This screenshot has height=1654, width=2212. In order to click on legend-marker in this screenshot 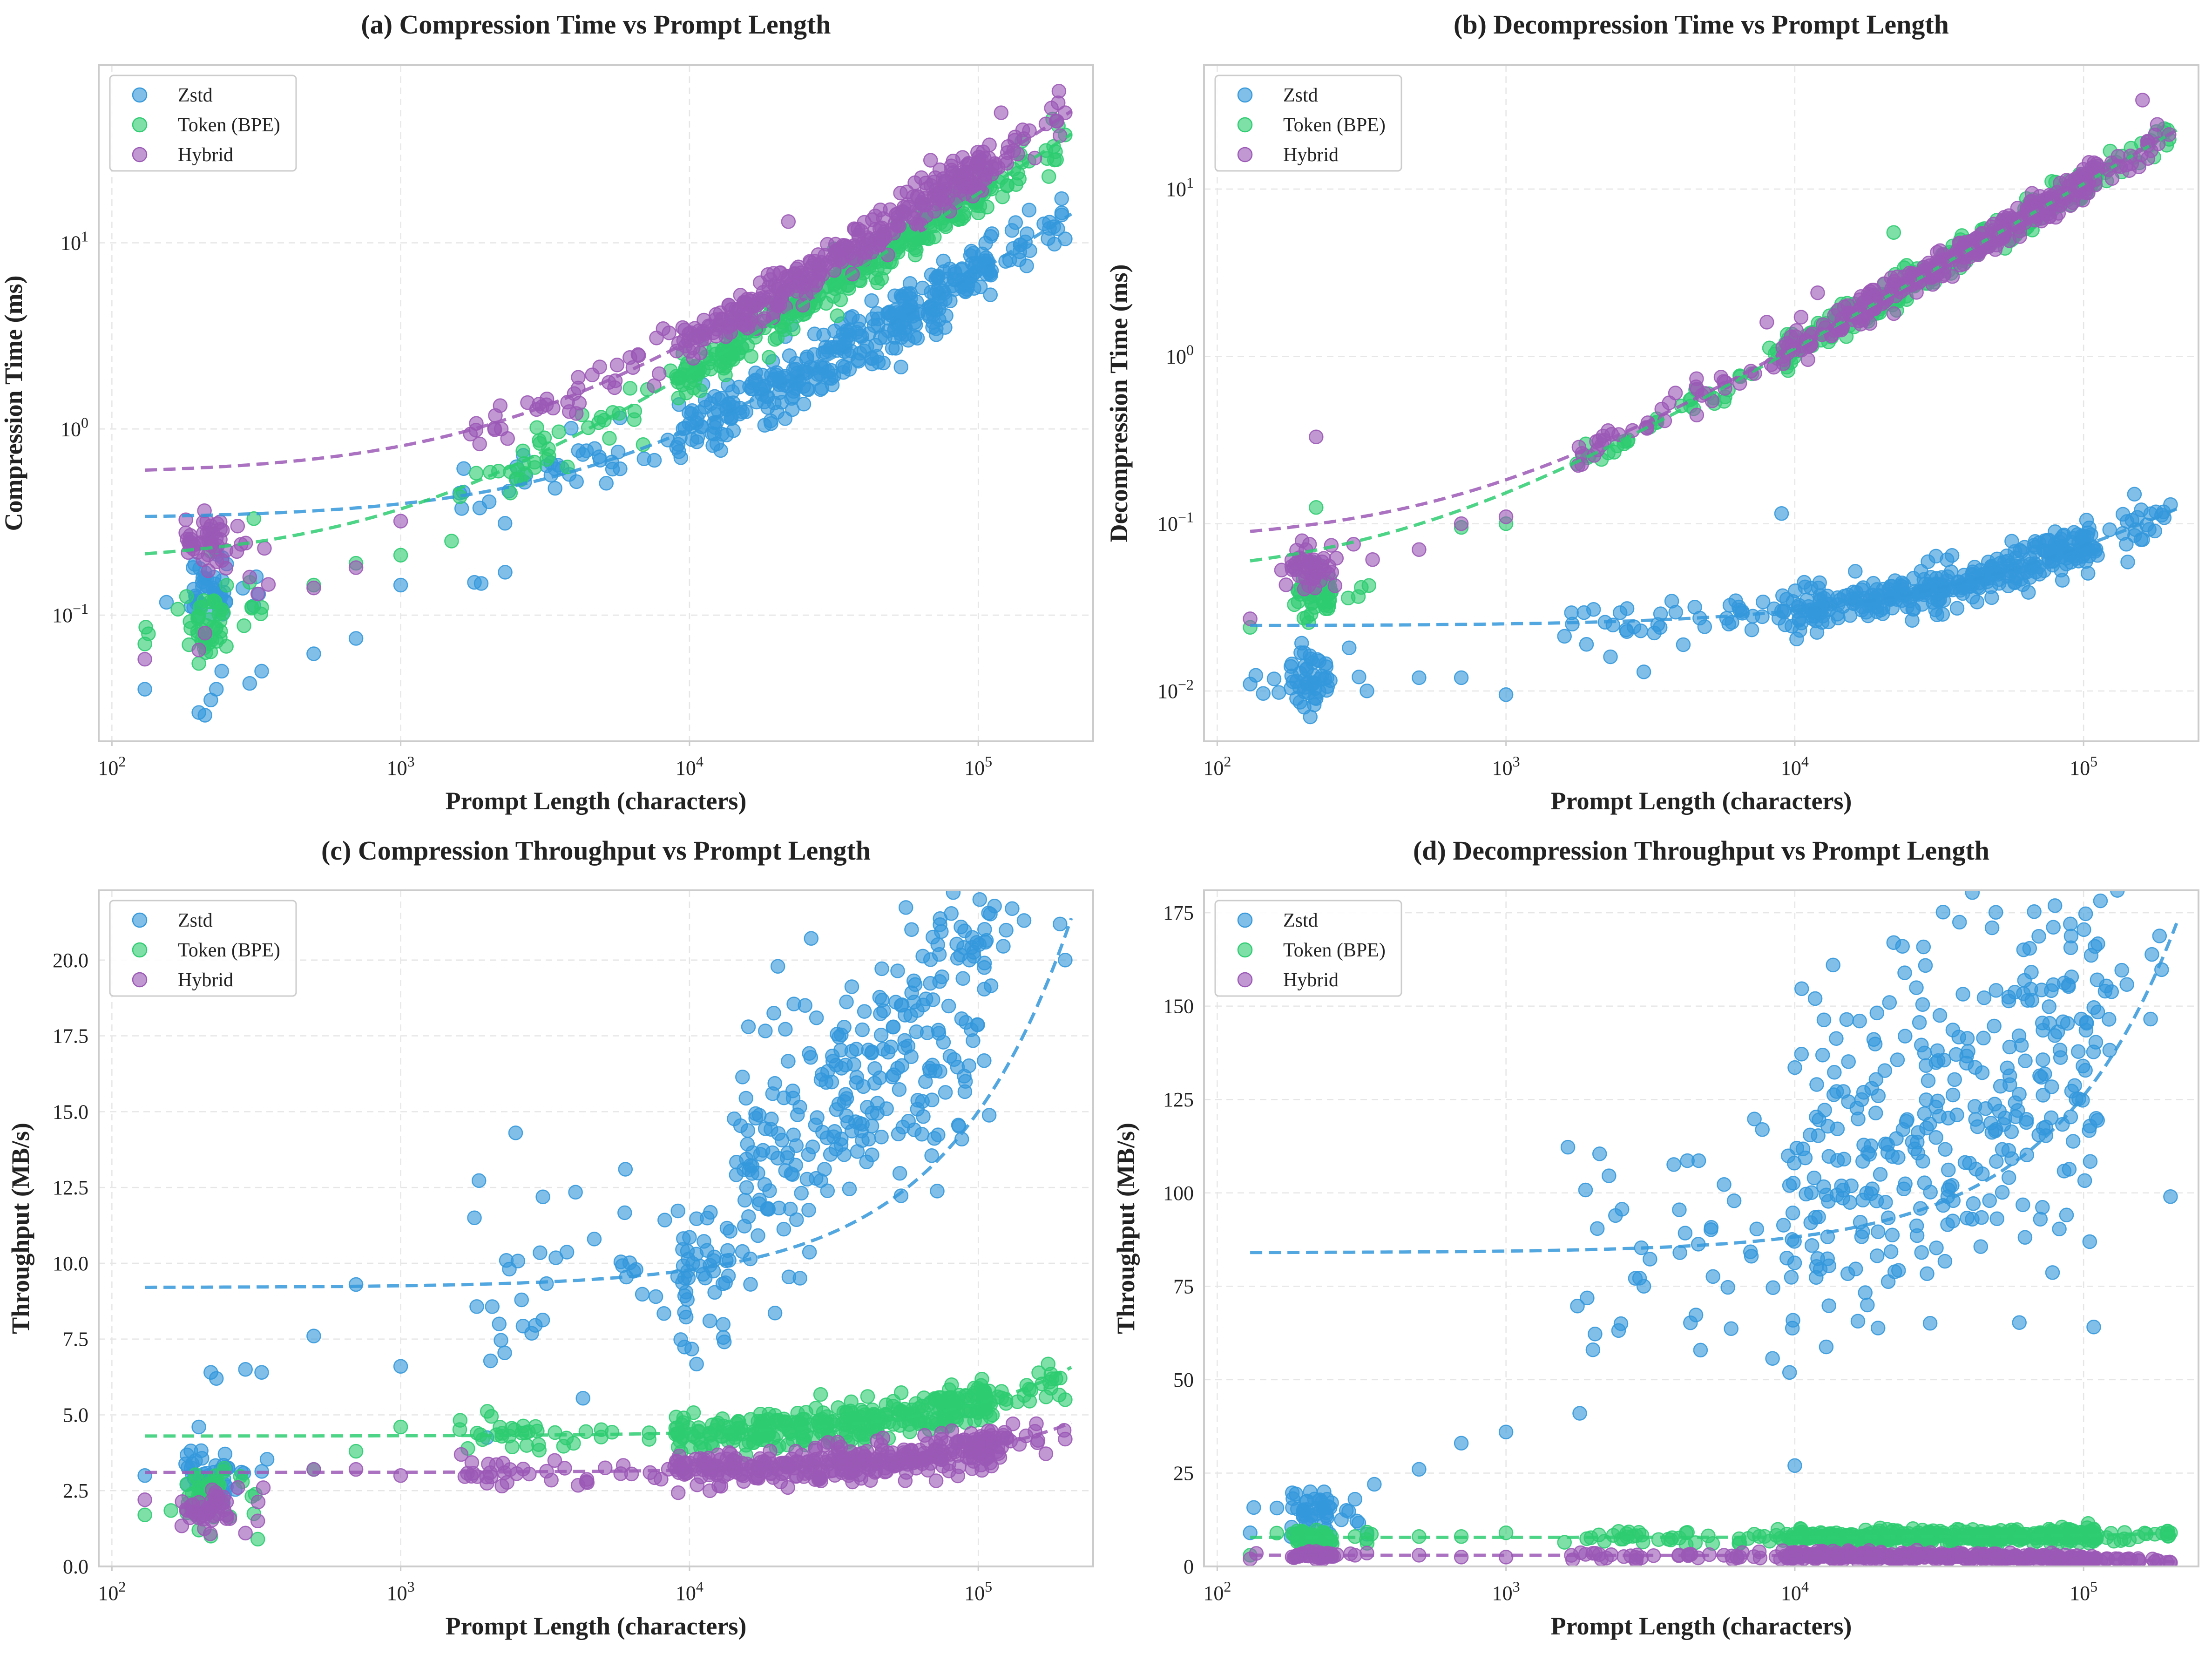, I will do `click(140, 125)`.